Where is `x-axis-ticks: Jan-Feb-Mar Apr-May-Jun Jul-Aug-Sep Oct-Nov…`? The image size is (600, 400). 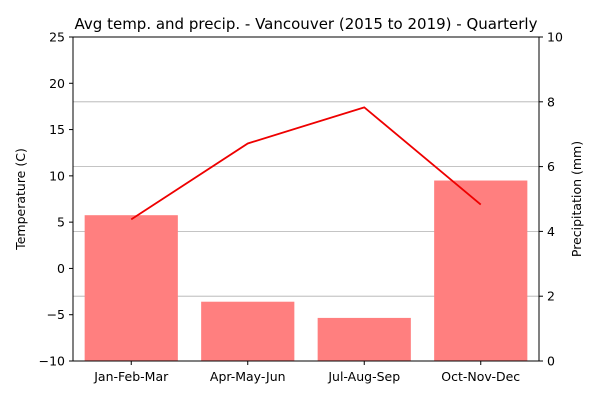 x-axis-ticks: Jan-Feb-Mar Apr-May-Jun Jul-Aug-Sep Oct-Nov… is located at coordinates (306, 372).